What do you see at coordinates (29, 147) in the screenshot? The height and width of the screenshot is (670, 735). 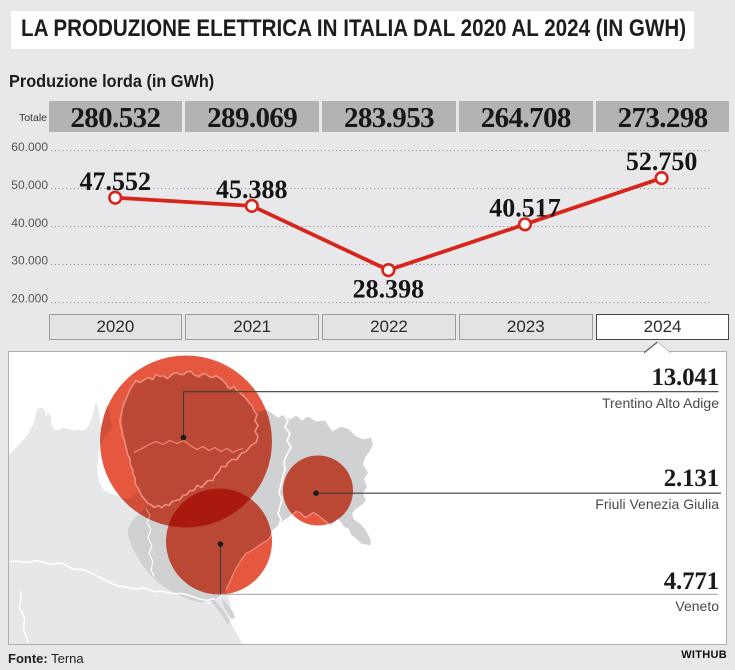 I see `svg-text: 60.000` at bounding box center [29, 147].